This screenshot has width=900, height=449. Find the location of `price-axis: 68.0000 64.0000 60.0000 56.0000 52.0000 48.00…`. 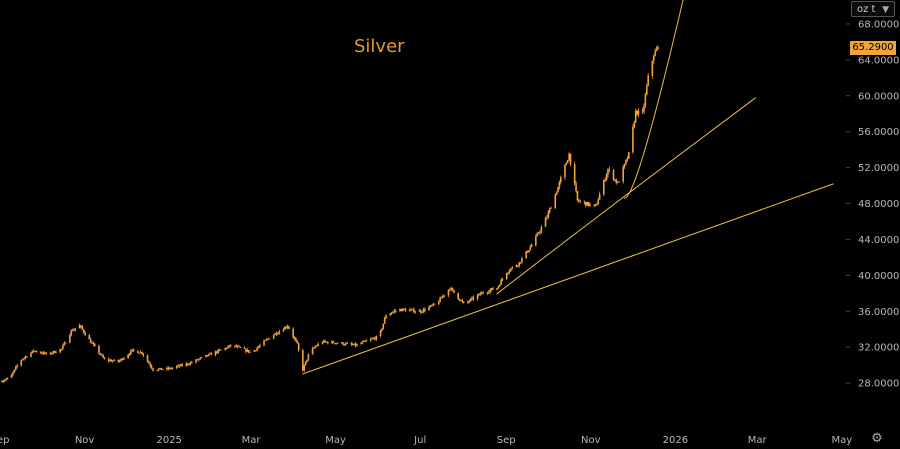

price-axis: 68.0000 64.0000 60.0000 56.0000 52.0000 48.00… is located at coordinates (872, 204).